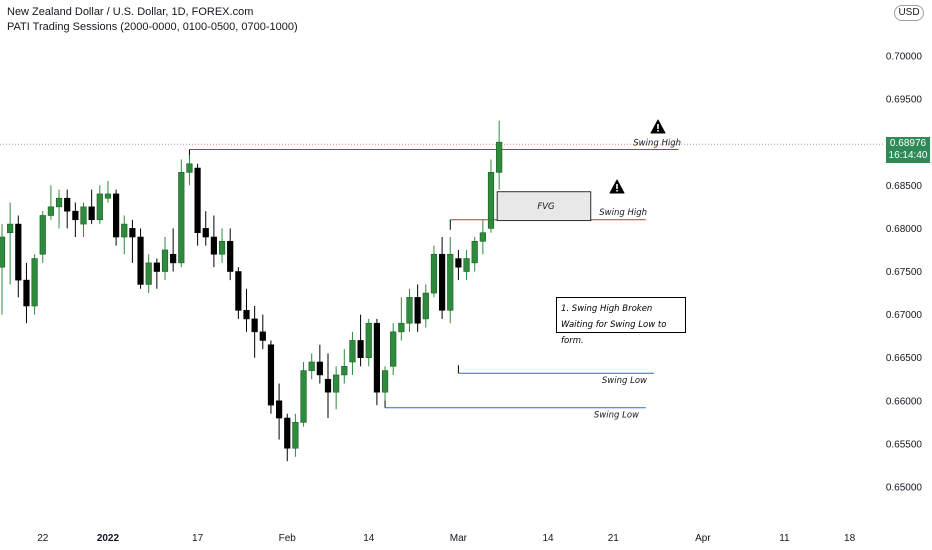 The width and height of the screenshot is (932, 550). Describe the element at coordinates (614, 333) in the screenshot. I see `note-line-2: Waiting for Swing Low to form.` at that location.